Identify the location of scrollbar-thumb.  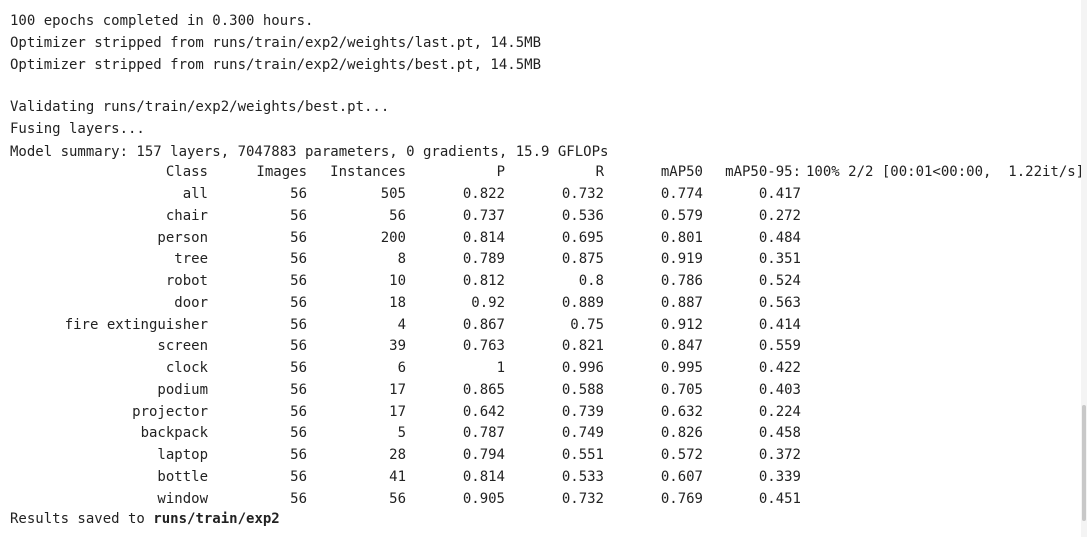
(1084, 463).